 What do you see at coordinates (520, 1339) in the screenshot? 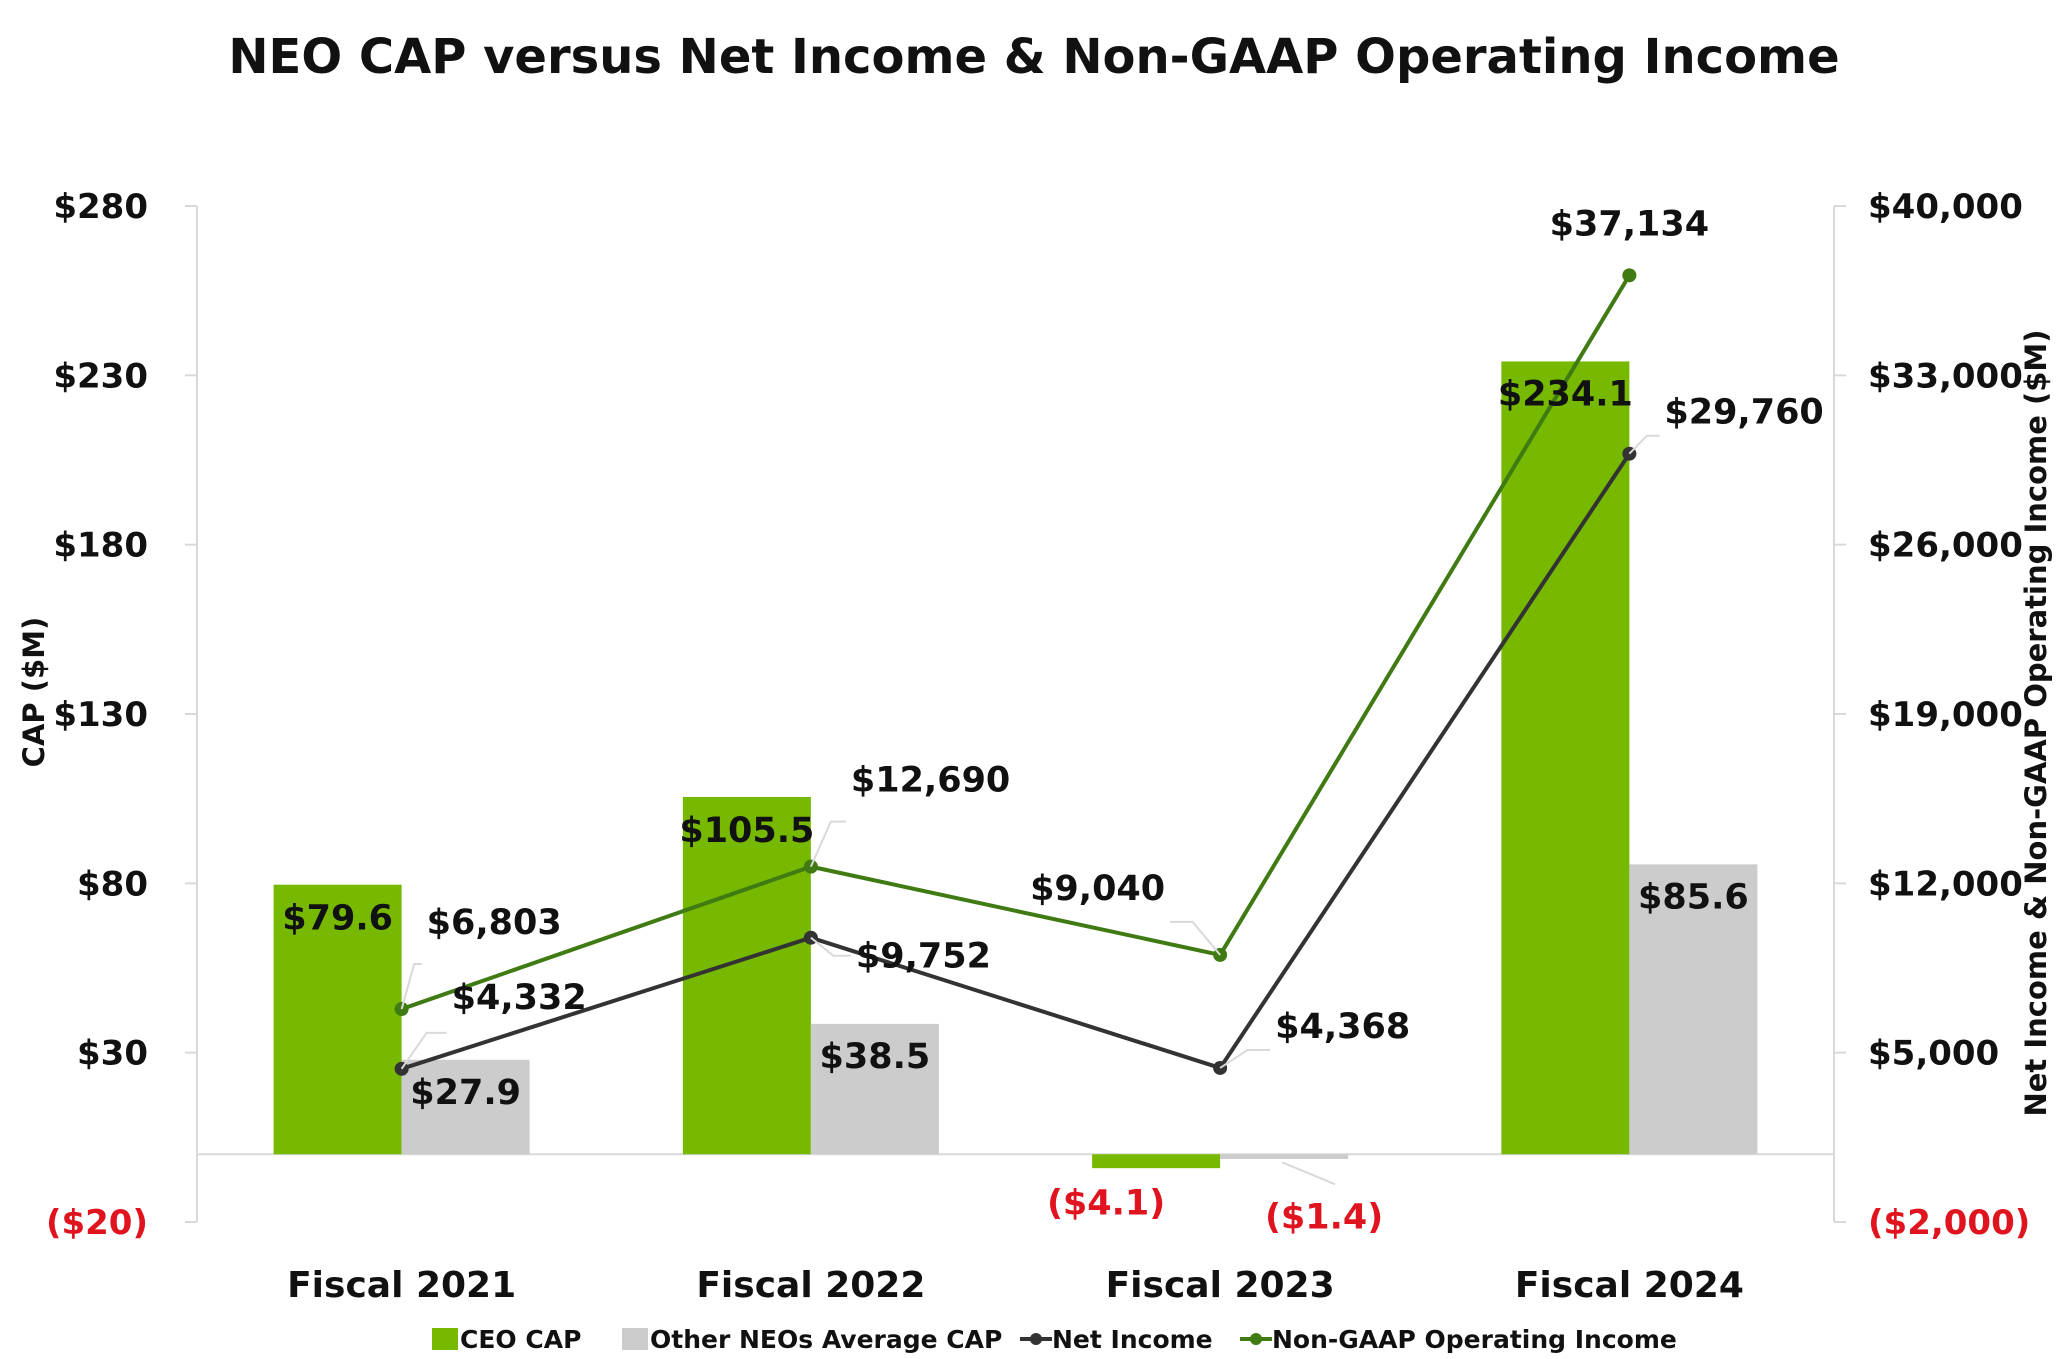
I see `legend-label-ceo-cap: CEO CAP` at bounding box center [520, 1339].